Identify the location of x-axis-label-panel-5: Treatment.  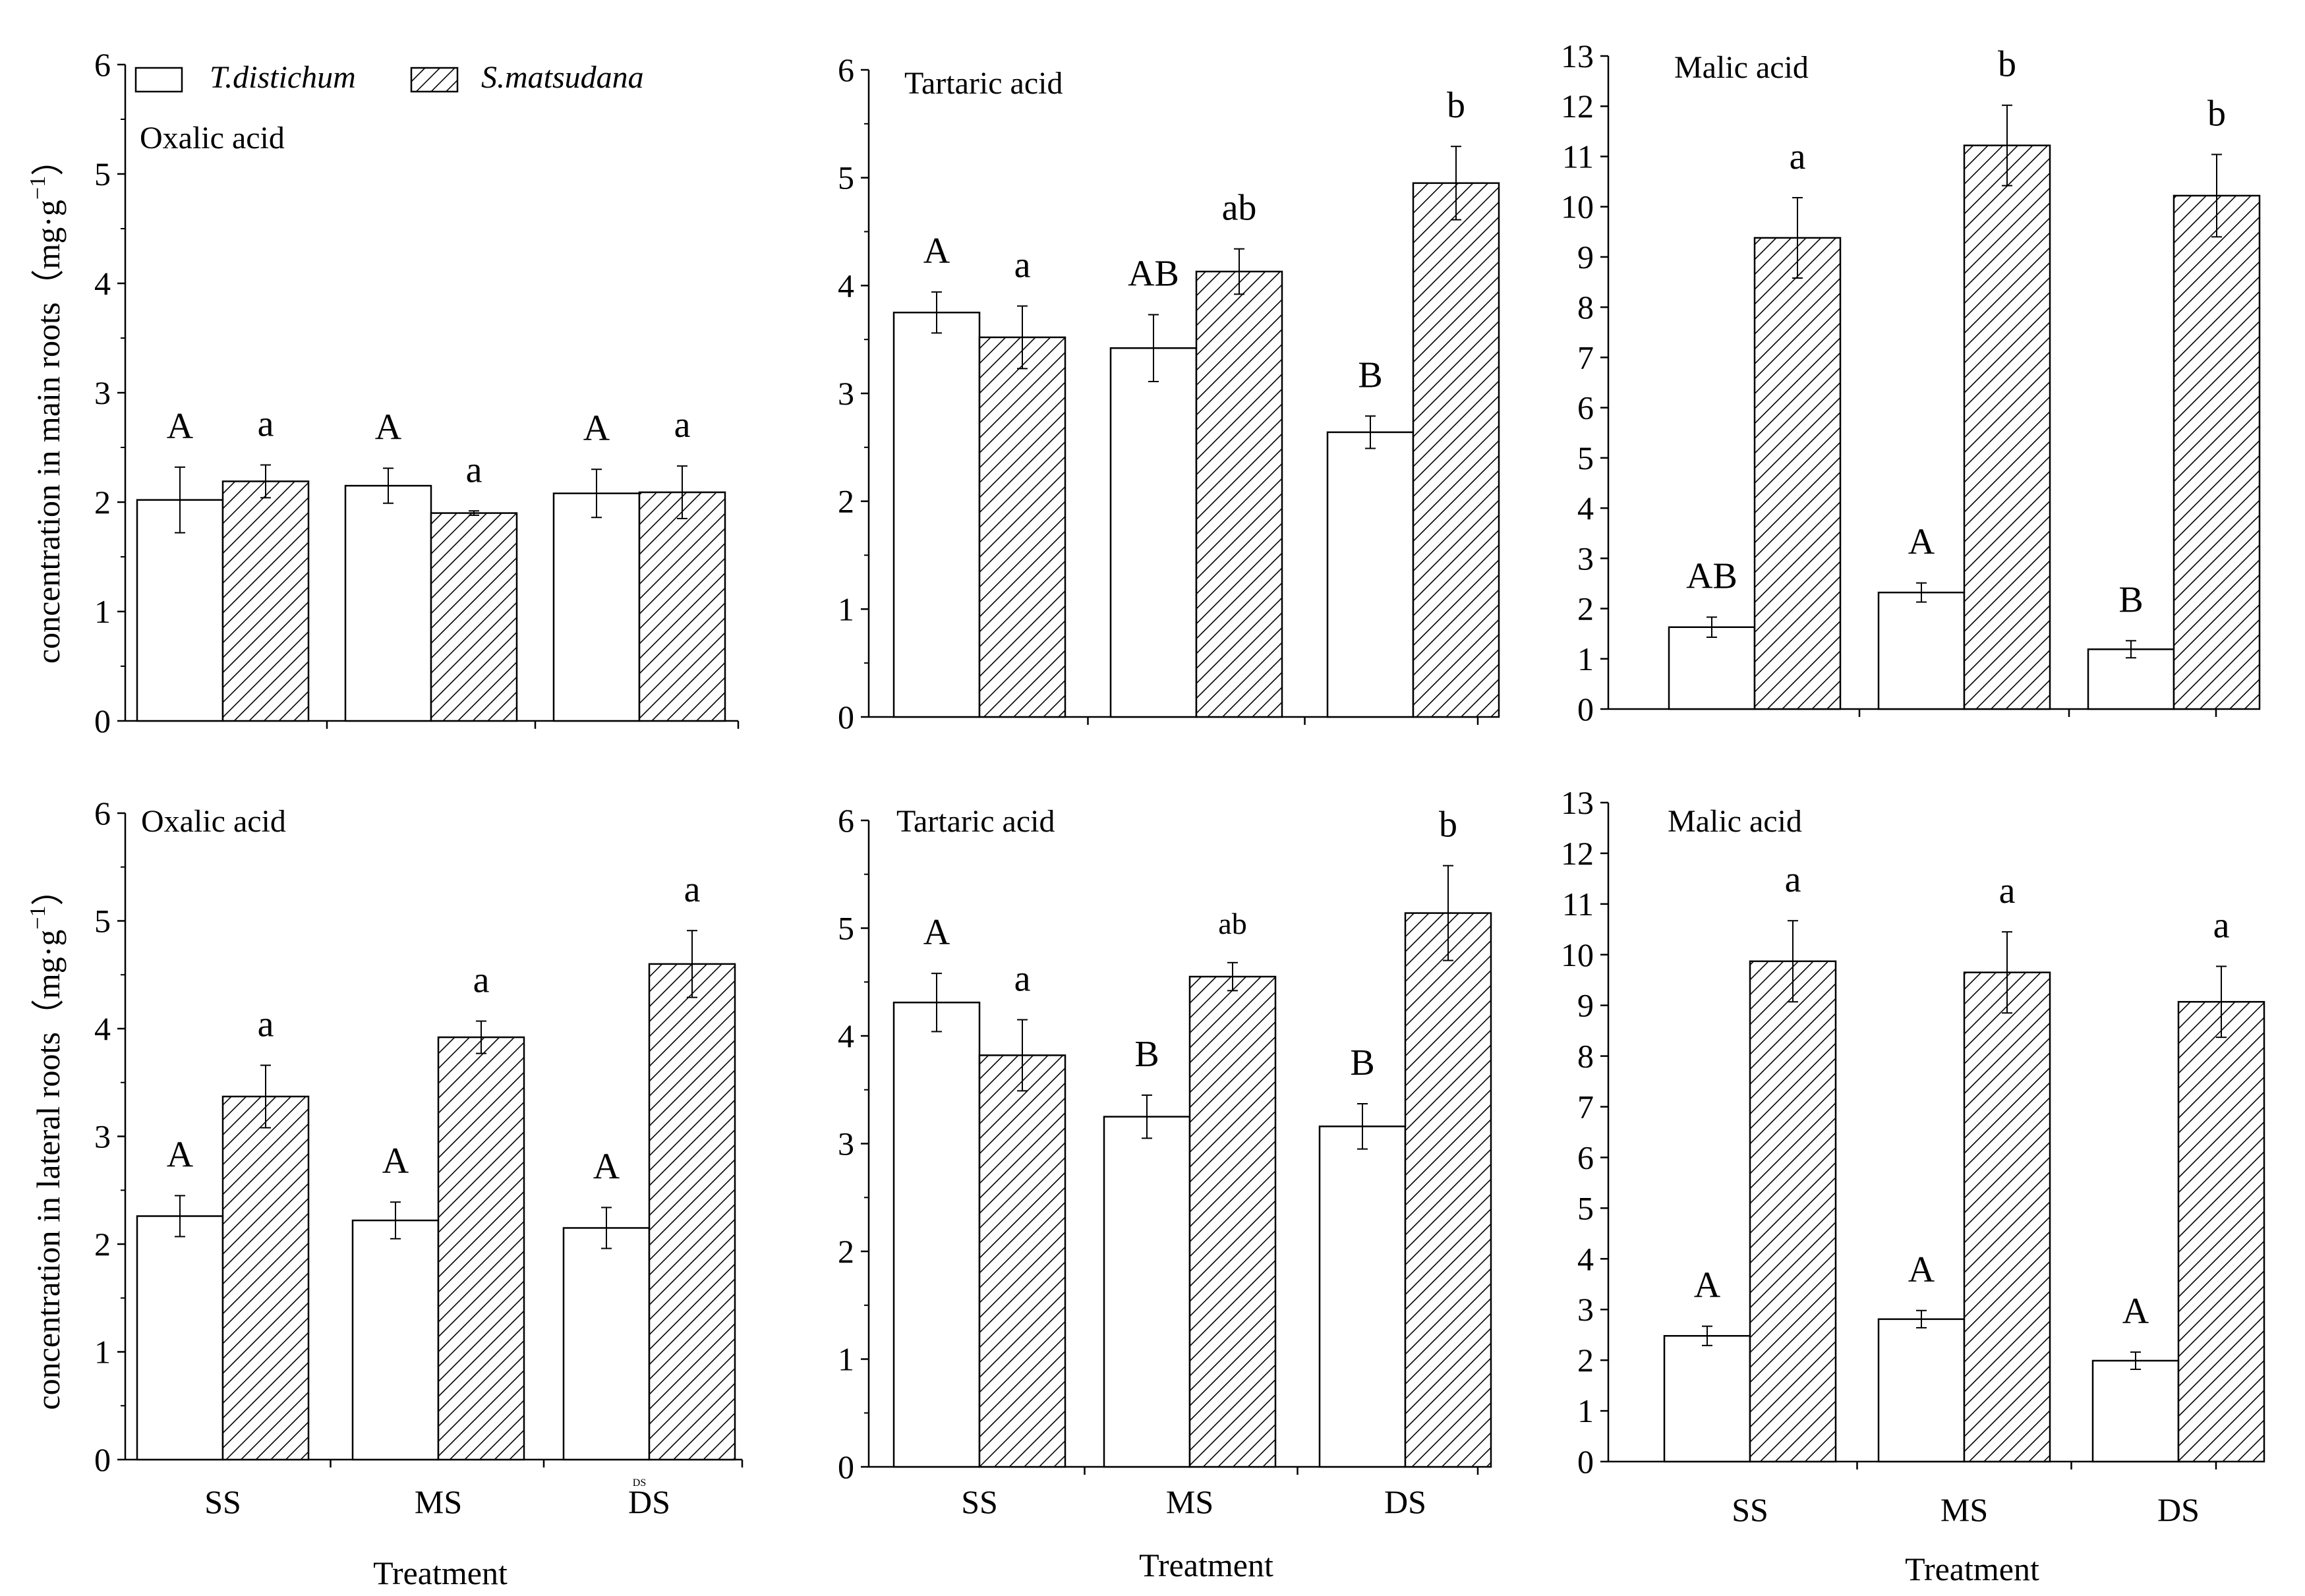
(1206, 1565).